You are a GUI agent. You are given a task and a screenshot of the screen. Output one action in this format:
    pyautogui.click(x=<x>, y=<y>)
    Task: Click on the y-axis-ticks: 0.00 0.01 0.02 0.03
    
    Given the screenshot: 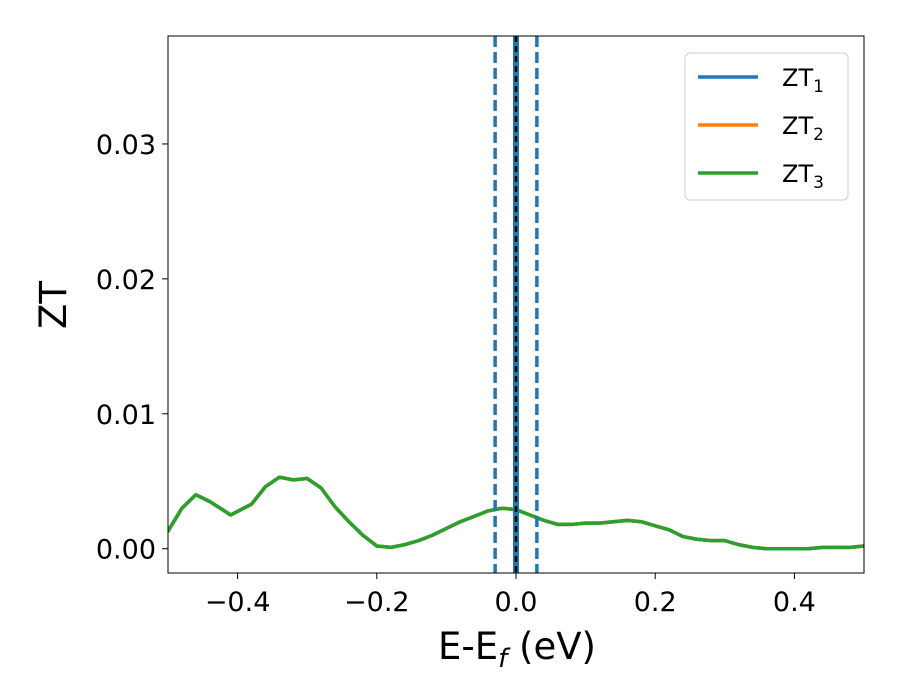 What is the action you would take?
    pyautogui.click(x=132, y=348)
    